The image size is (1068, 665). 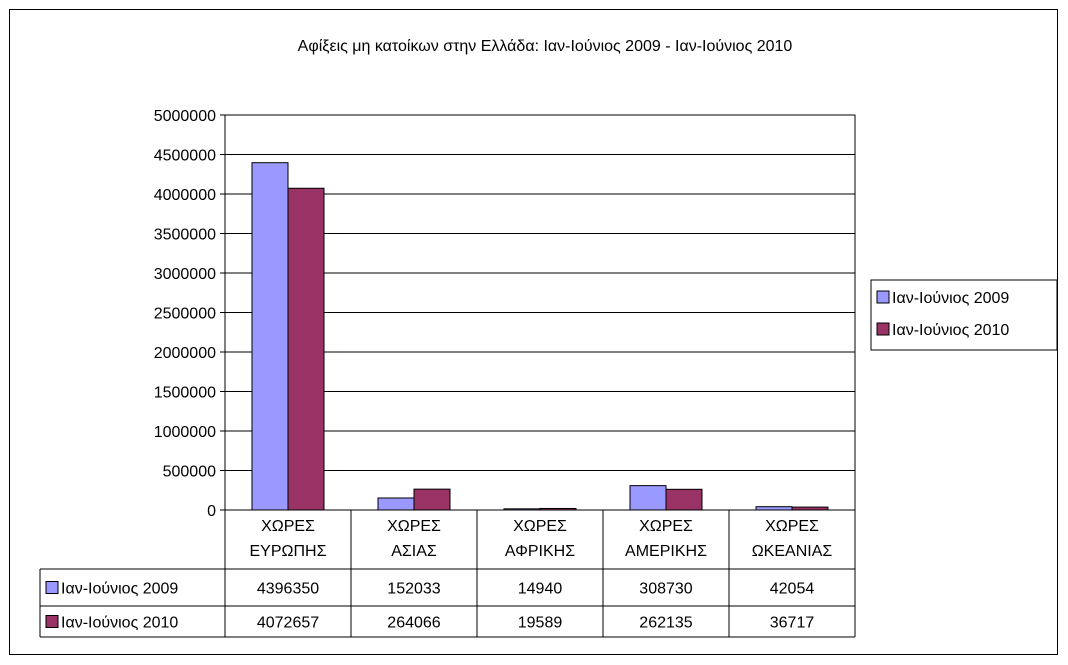 I want to click on table-series-name: Ιαν-Ιούνιος 2009, so click(x=119, y=589).